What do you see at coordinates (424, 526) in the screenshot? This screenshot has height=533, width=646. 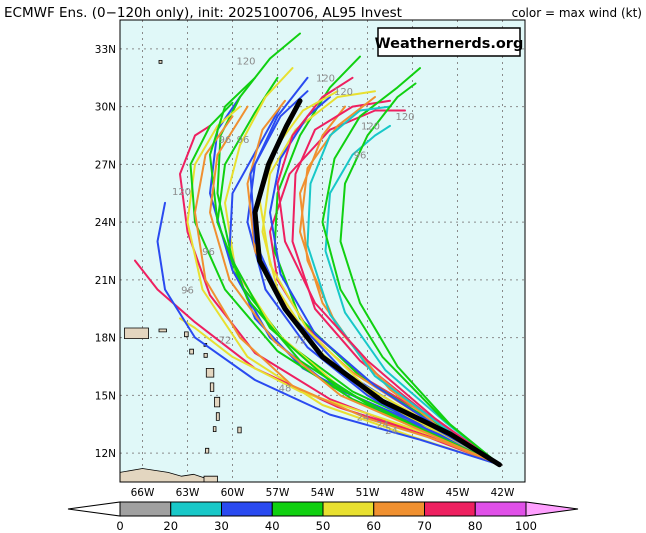 I see `colorbar-tick-label: 70` at bounding box center [424, 526].